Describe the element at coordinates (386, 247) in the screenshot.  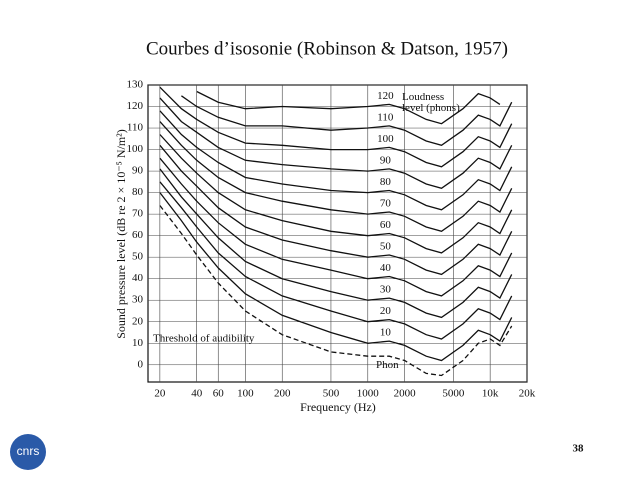
I see `series-label: 50` at that location.